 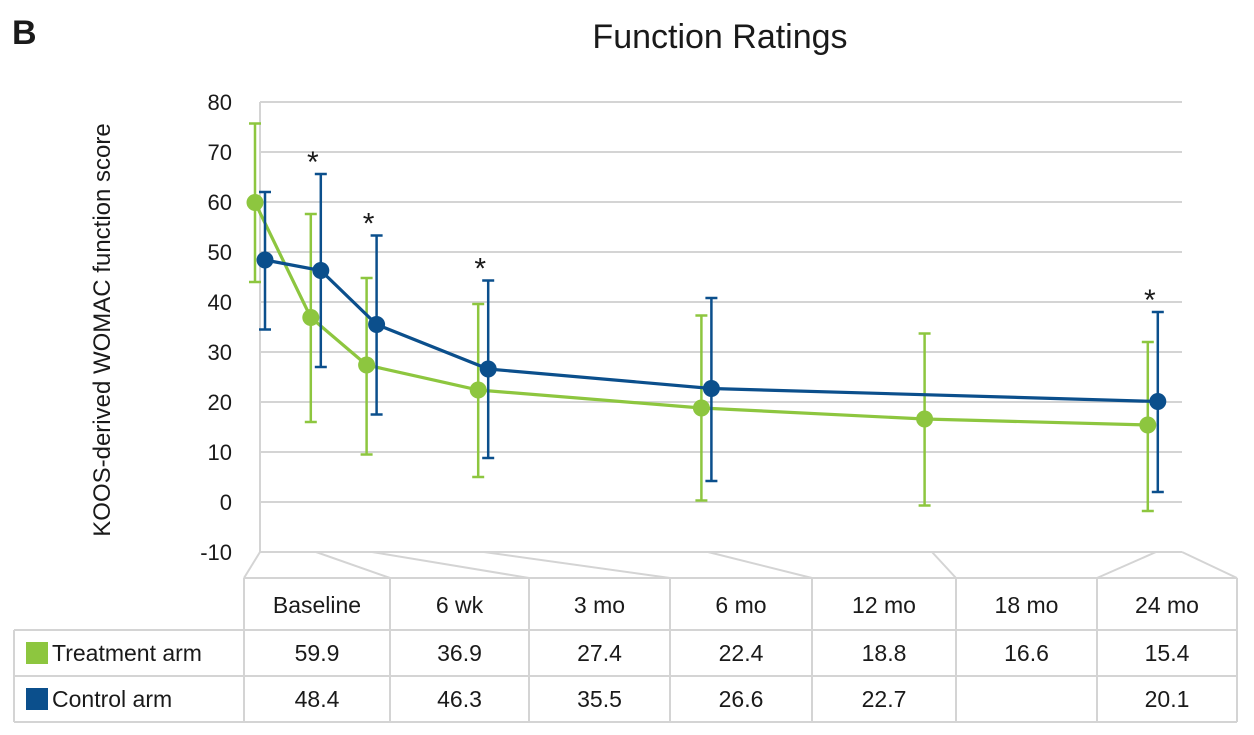 What do you see at coordinates (220, 452) in the screenshot?
I see `y-tick-label: 10` at bounding box center [220, 452].